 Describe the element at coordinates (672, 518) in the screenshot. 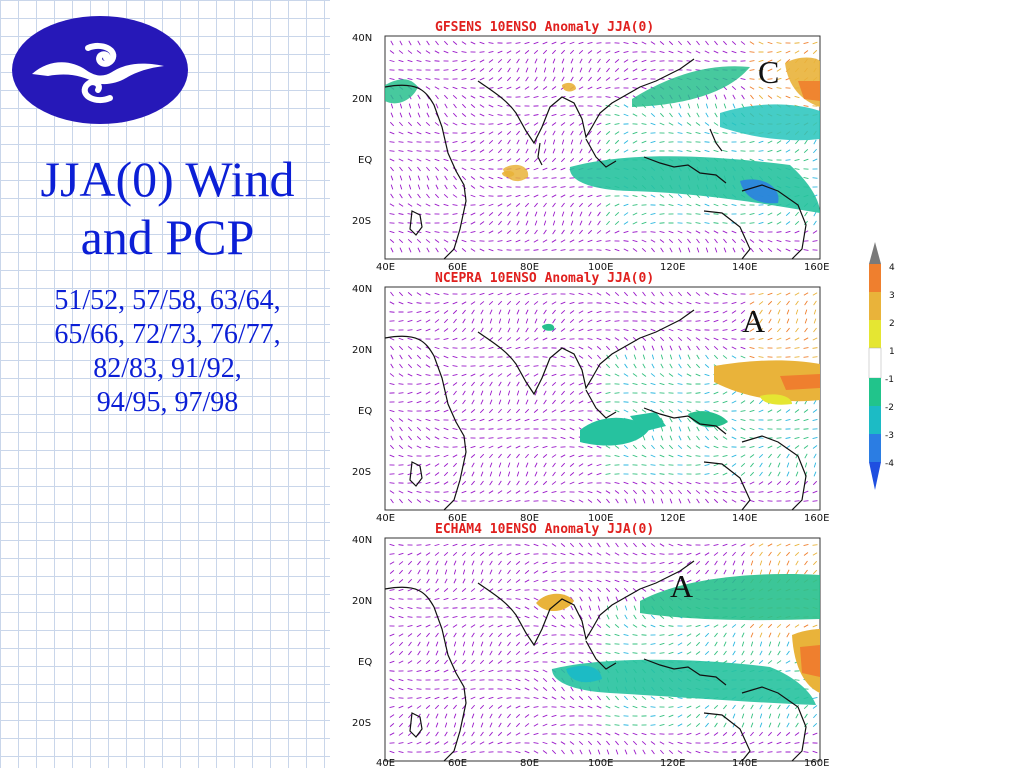

I see `lon-label-120e: 120E` at that location.